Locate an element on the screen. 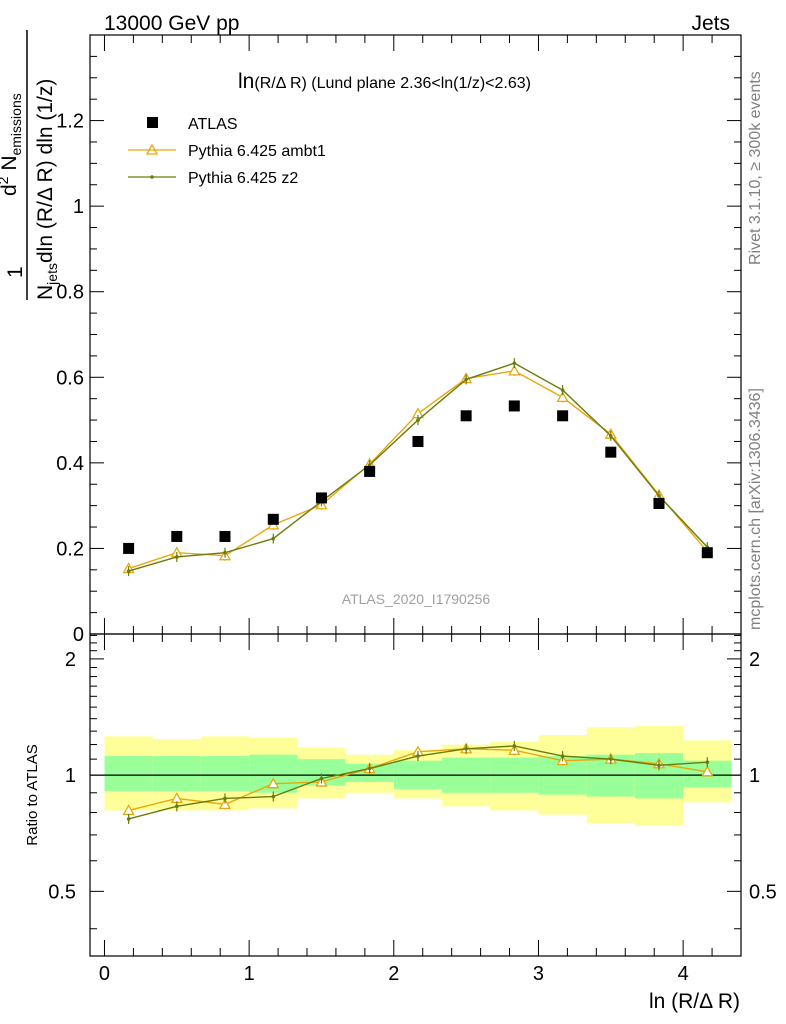 This screenshot has height=1024, width=786. ratio-y-tick-label: 0.5 is located at coordinates (62, 892).